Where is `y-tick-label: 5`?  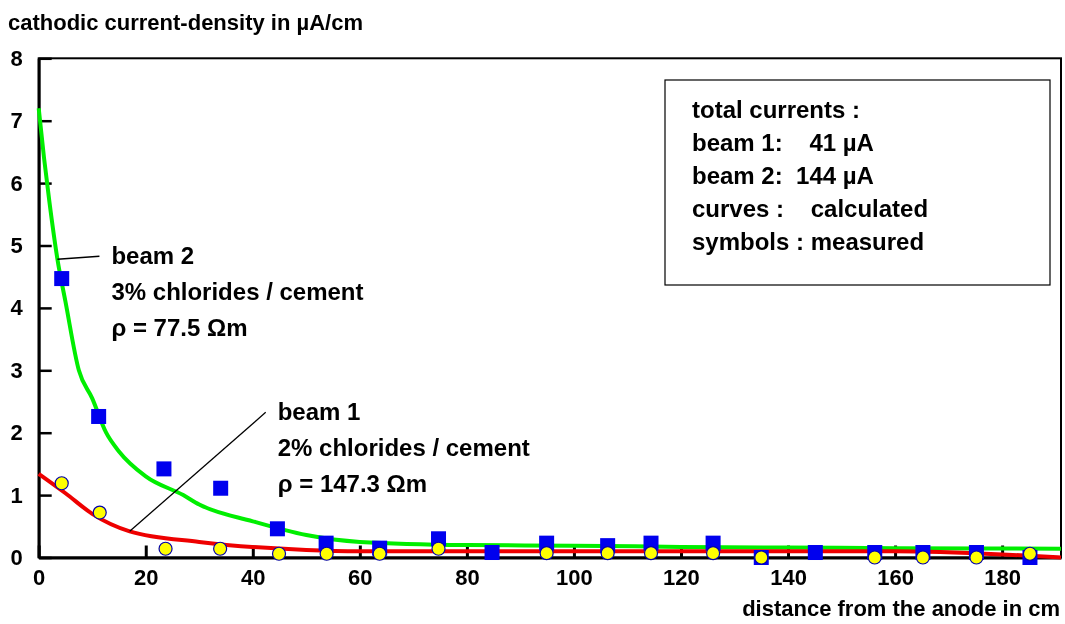 y-tick-label: 5 is located at coordinates (16, 246).